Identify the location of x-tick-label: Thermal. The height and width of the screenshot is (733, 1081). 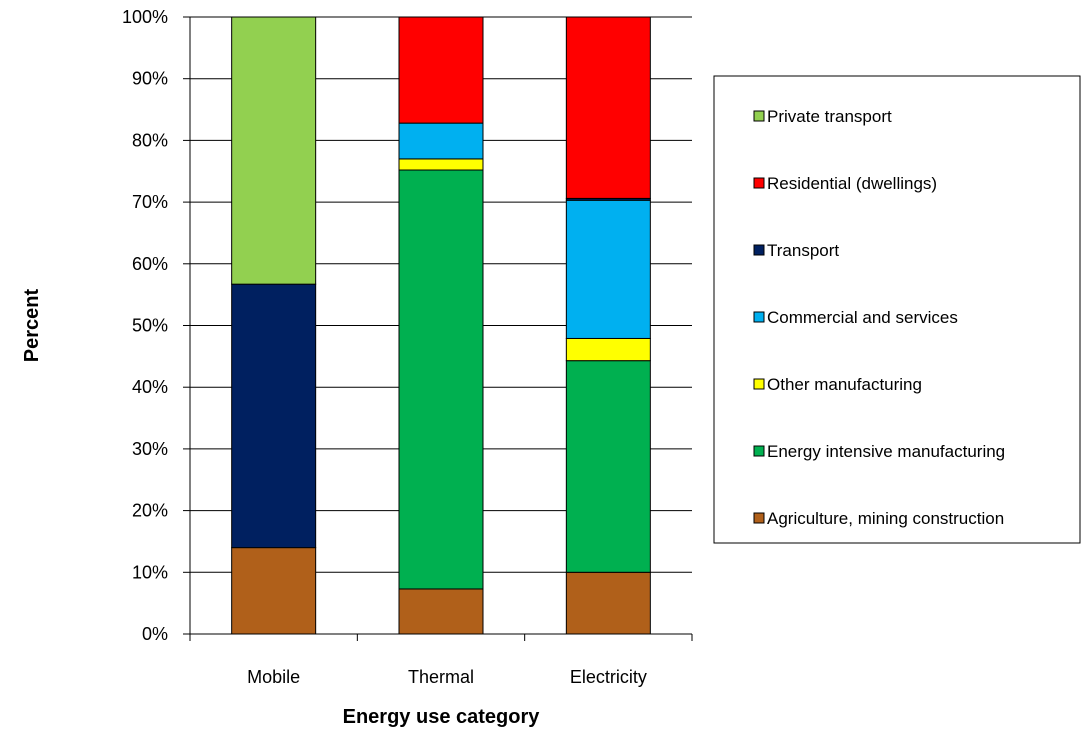
(441, 677).